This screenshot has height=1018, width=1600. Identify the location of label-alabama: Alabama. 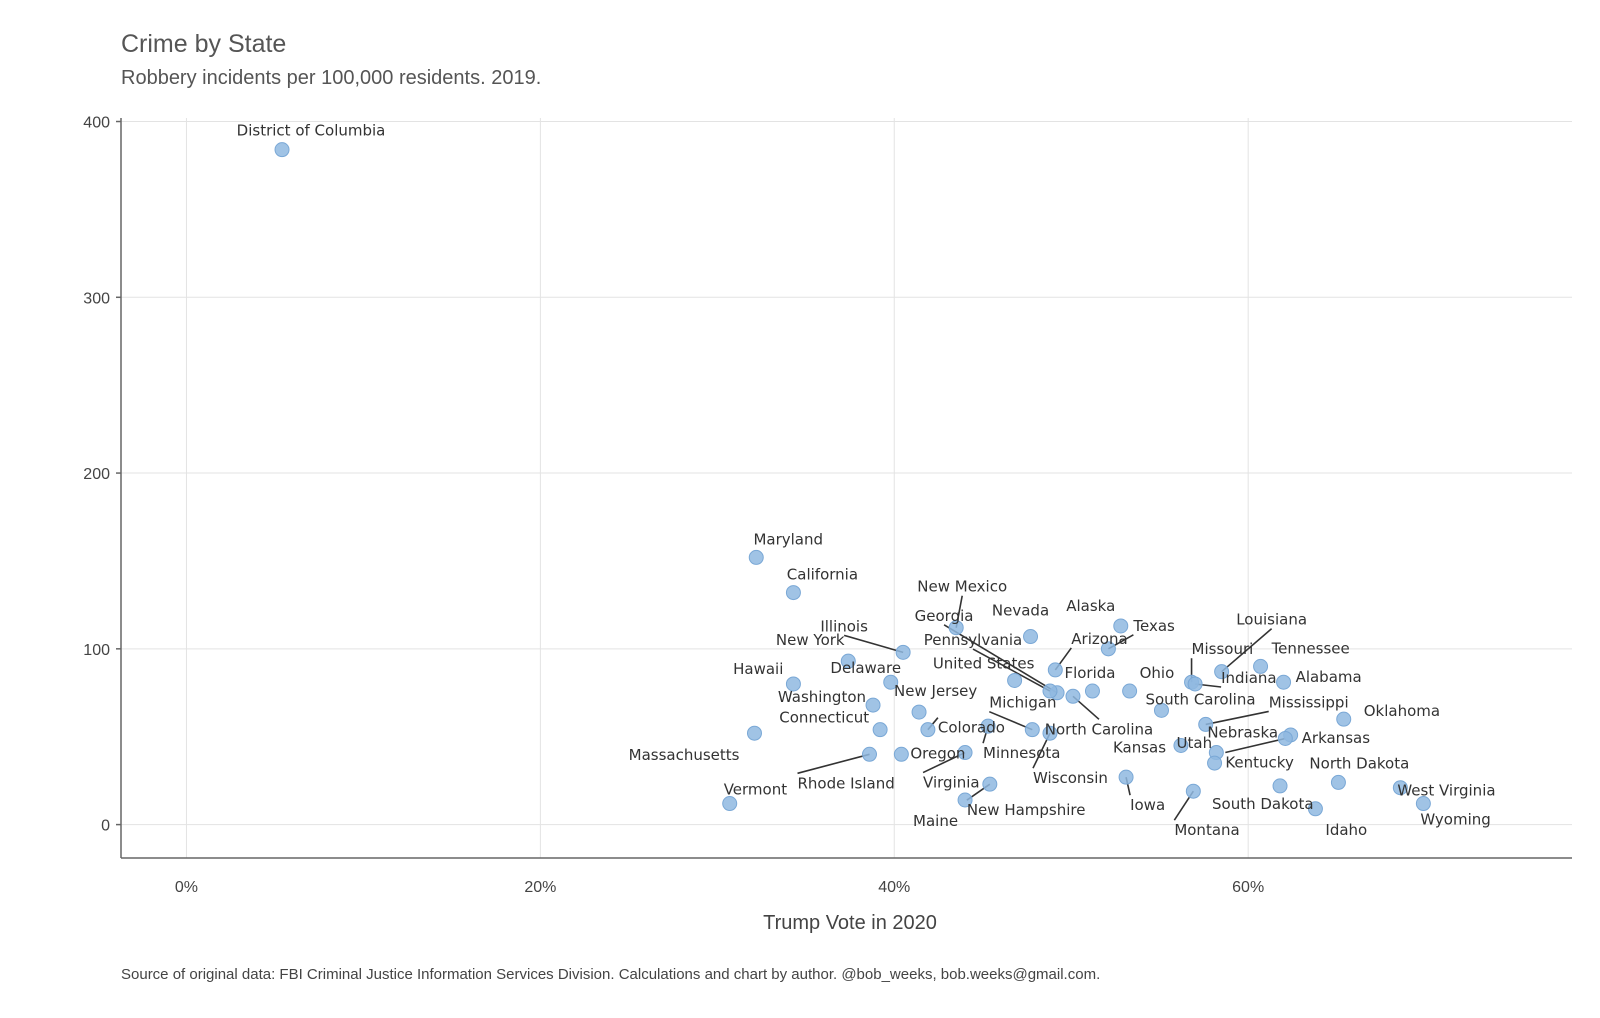
(1329, 677).